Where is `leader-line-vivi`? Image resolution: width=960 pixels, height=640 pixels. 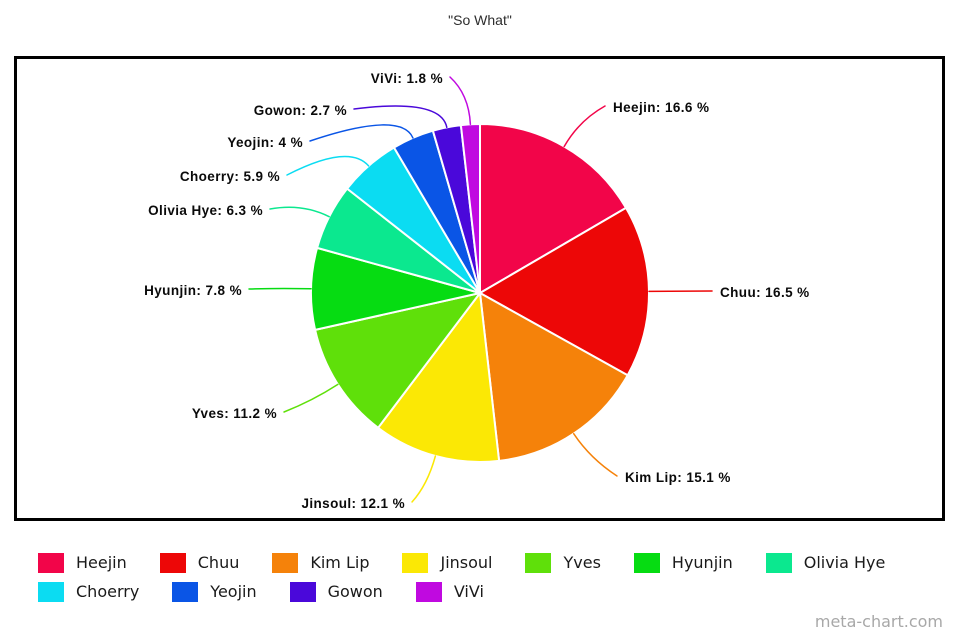
leader-line-vivi is located at coordinates (460, 101).